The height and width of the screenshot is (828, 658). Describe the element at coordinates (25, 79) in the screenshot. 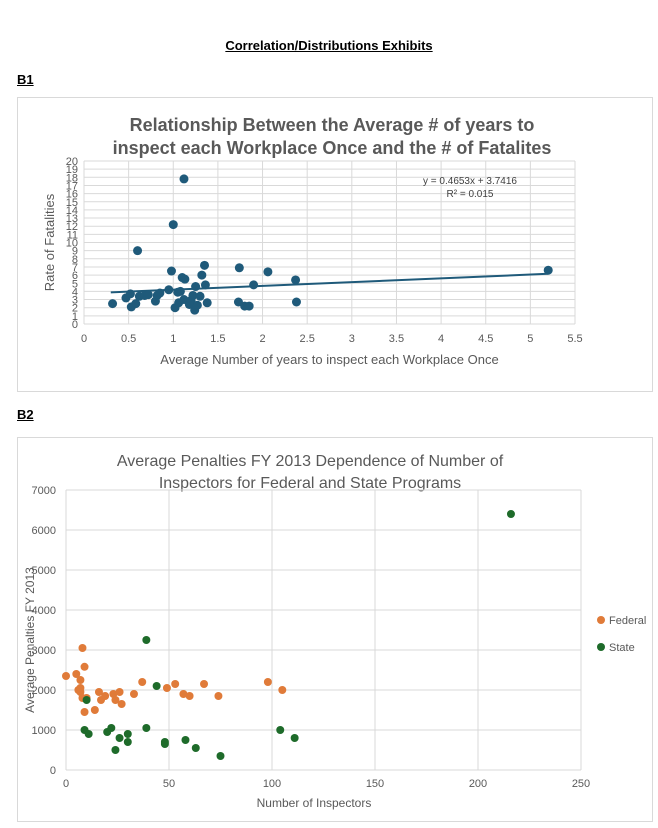

I see `section-label-b1: B1` at that location.